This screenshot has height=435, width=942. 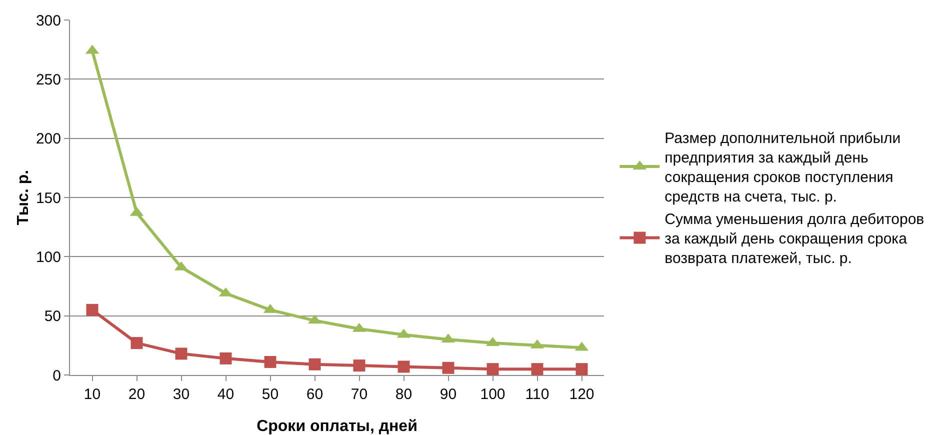 What do you see at coordinates (23, 198) in the screenshot?
I see `y-axis-title: Тыс. р.` at bounding box center [23, 198].